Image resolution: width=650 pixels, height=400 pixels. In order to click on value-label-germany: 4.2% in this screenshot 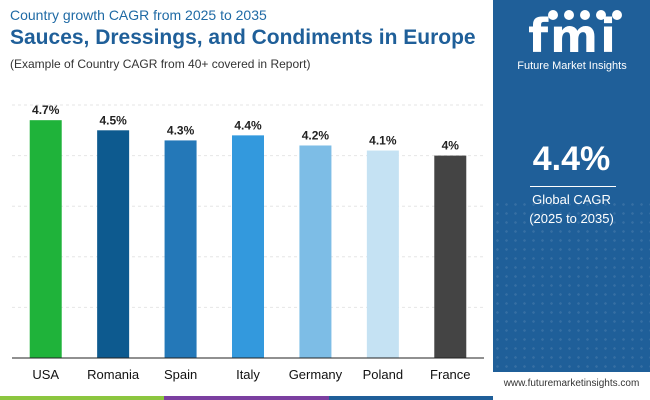, I will do `click(316, 135)`.